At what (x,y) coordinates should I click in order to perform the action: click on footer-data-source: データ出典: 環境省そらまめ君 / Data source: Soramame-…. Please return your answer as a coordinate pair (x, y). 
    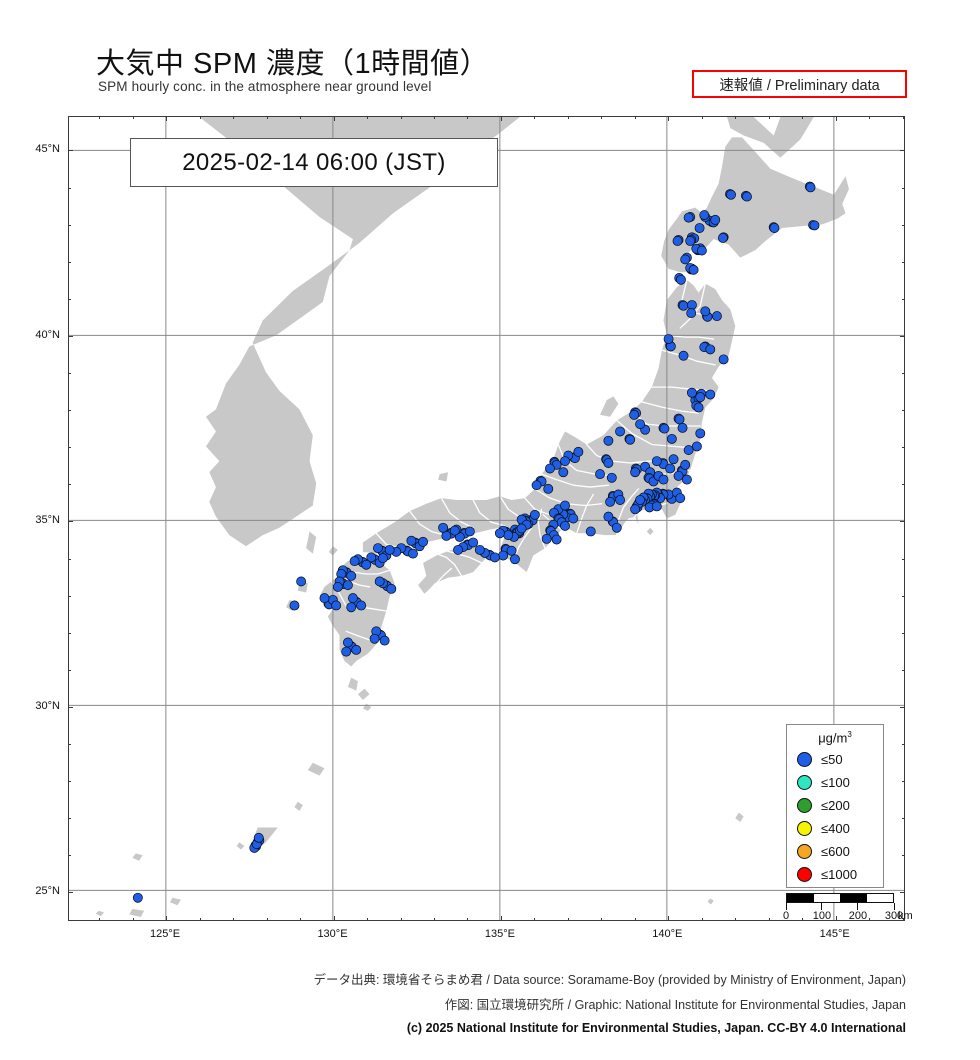
    Looking at the image, I should click on (609, 980).